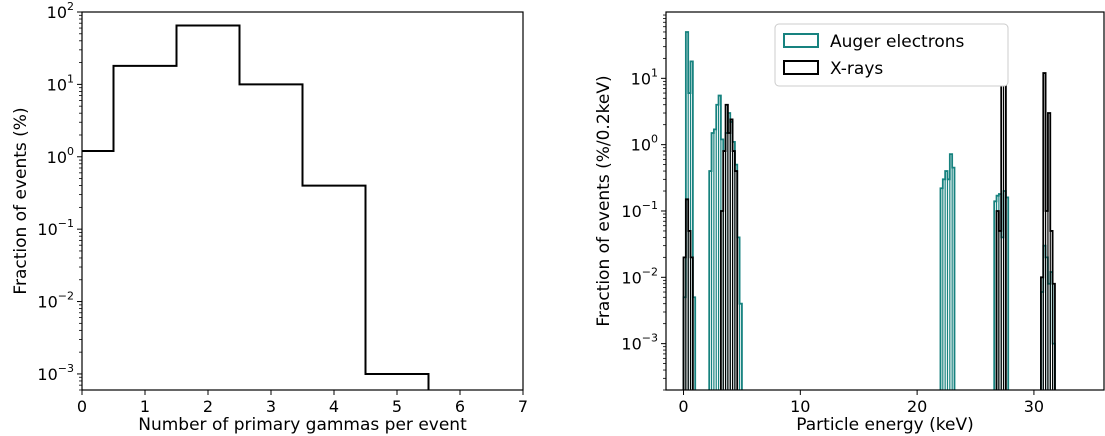 This screenshot has height=436, width=1105. Describe the element at coordinates (604, 200) in the screenshot. I see `y-axis-label: Fraction of events (%/0.2keV)` at that location.